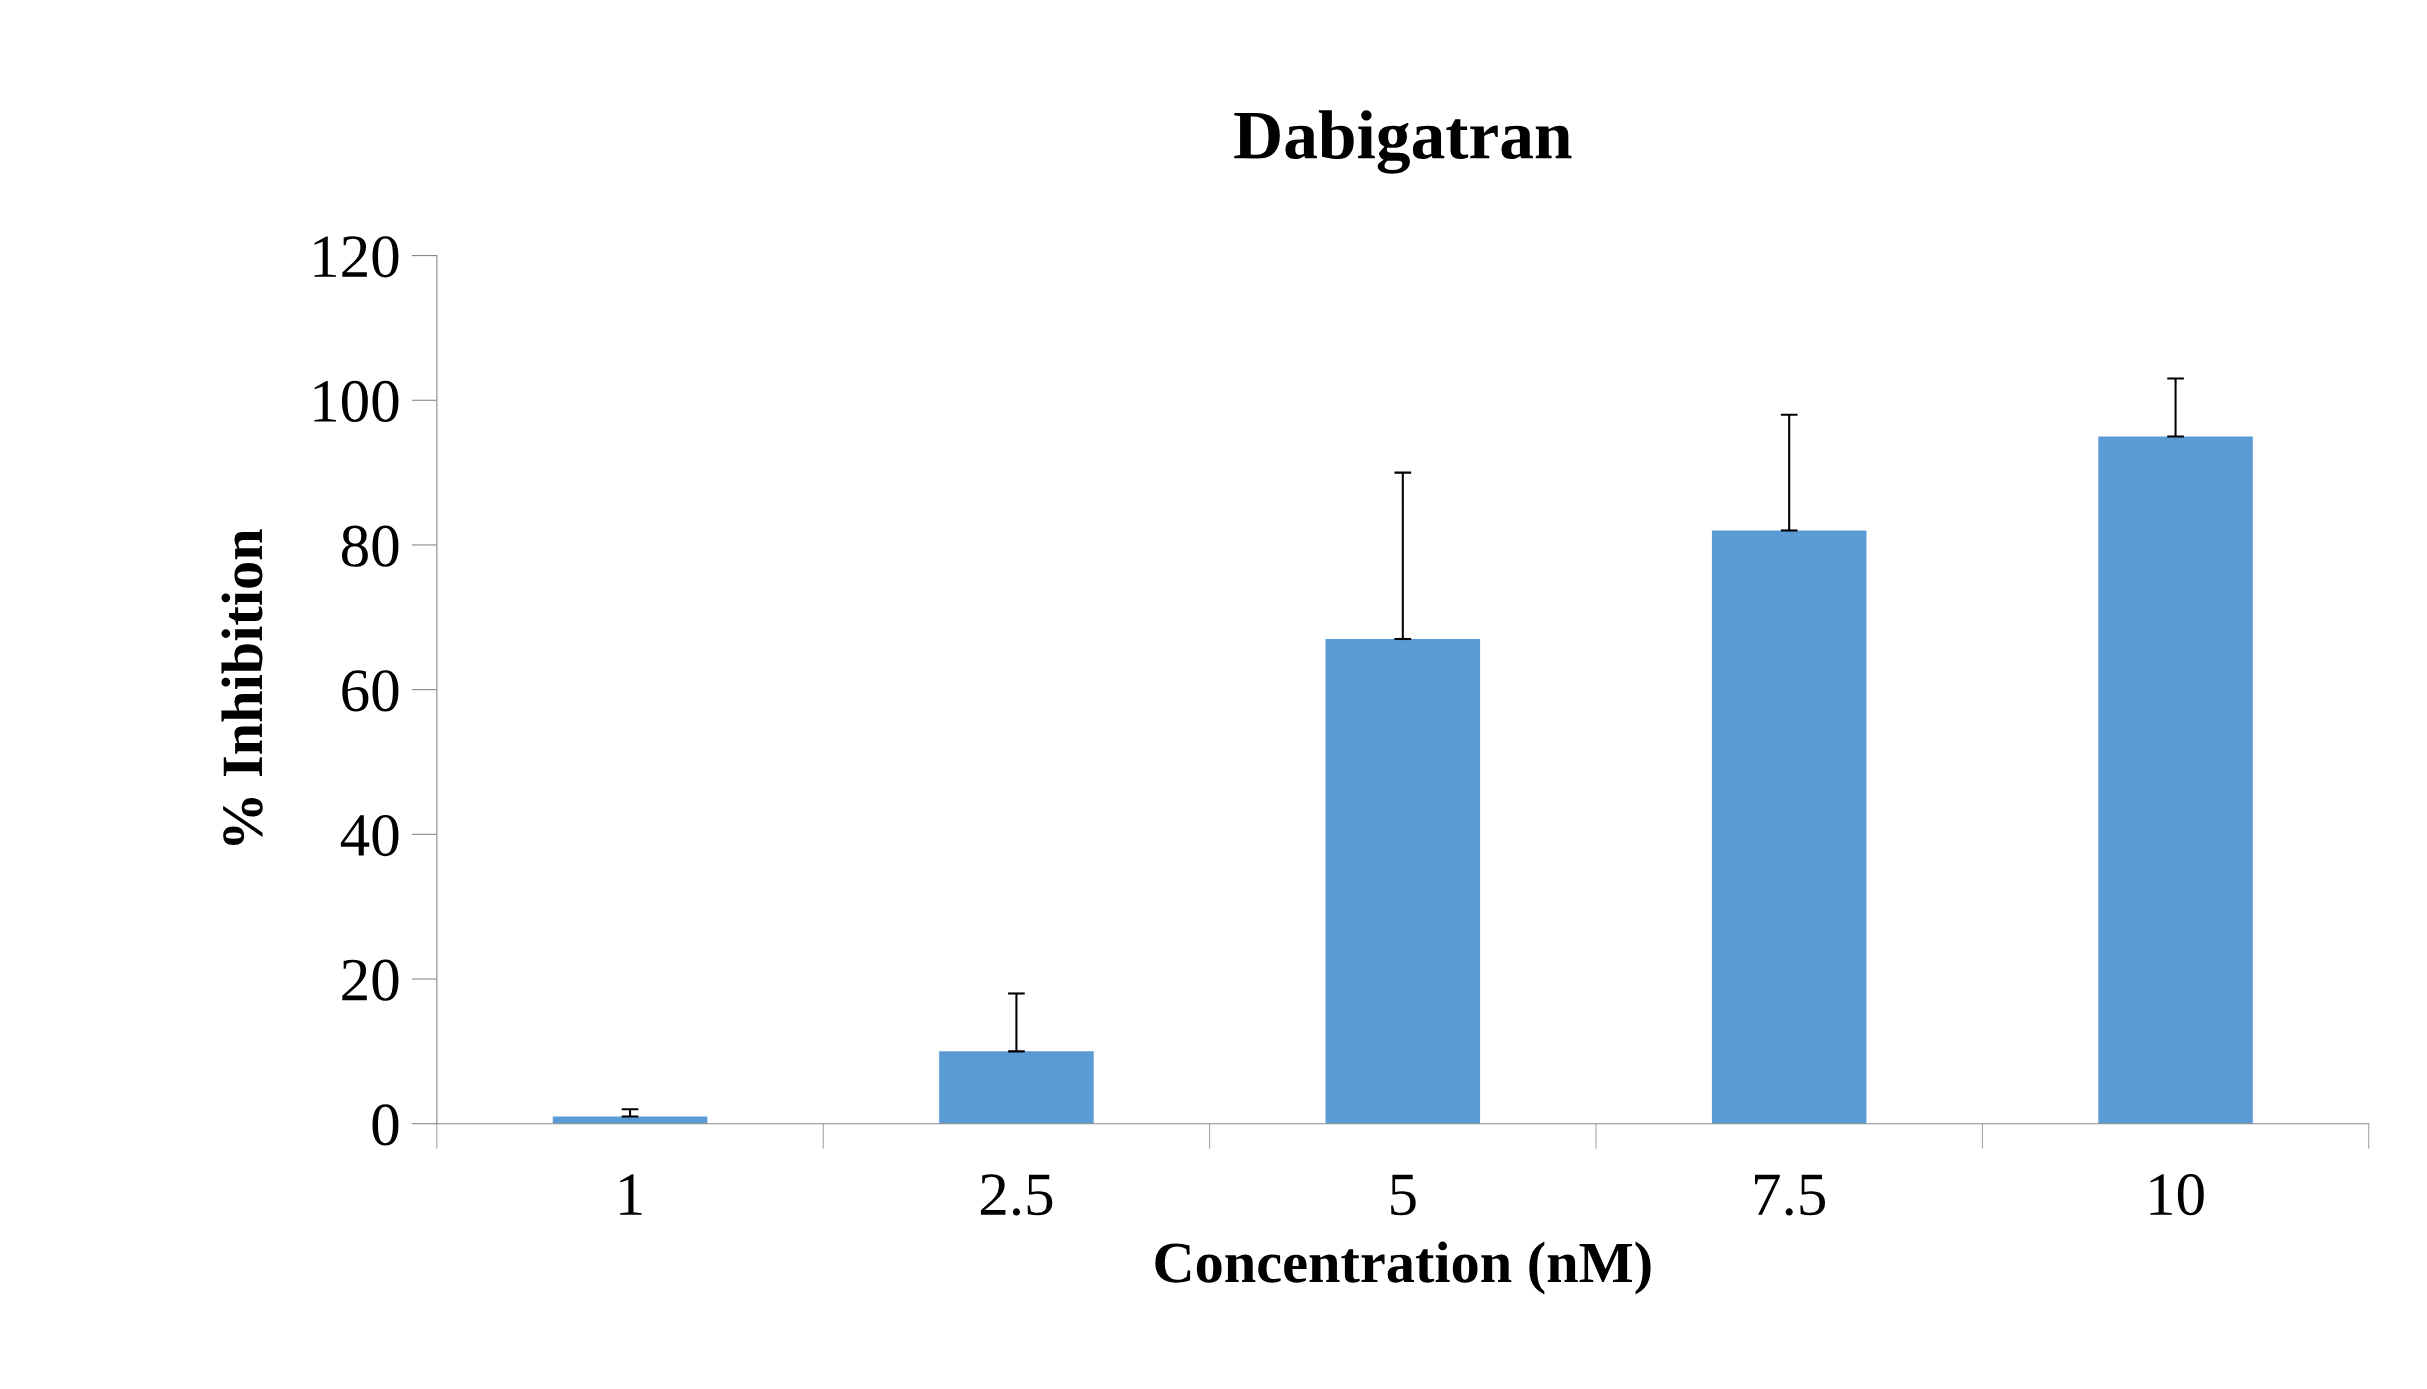 Image resolution: width=2427 pixels, height=1389 pixels. Describe the element at coordinates (370, 691) in the screenshot. I see `y-tick-label: 60` at that location.